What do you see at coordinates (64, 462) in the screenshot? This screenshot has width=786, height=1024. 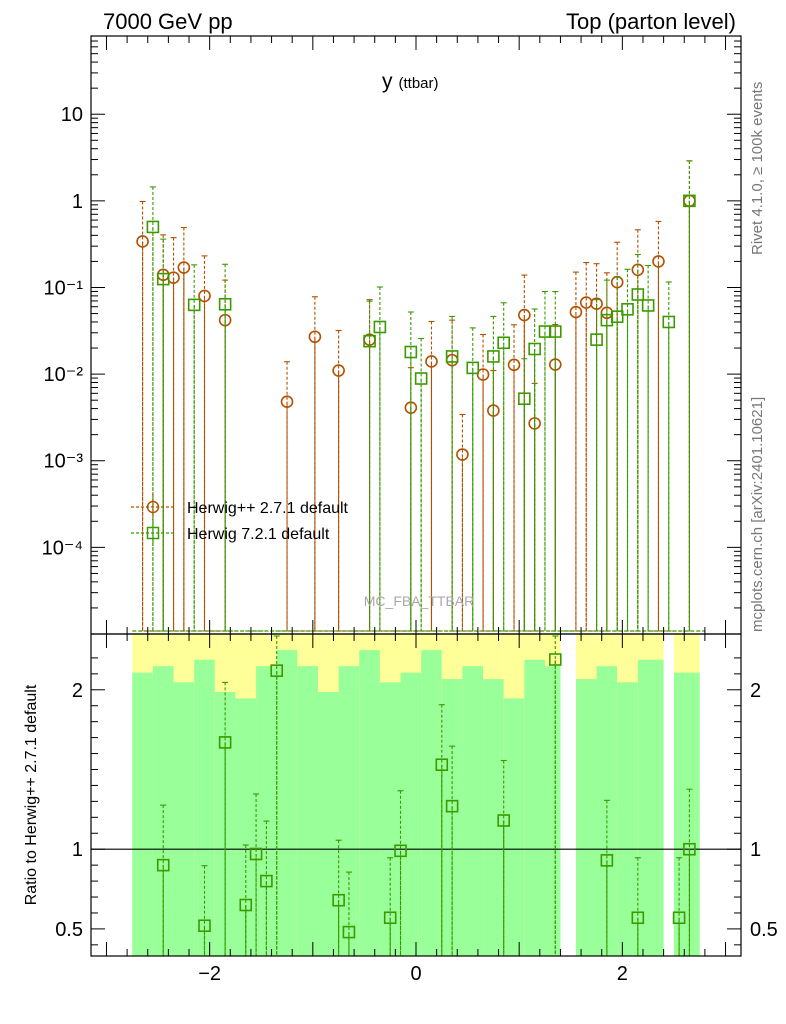 I see `y-tick-label: 10⁻³` at bounding box center [64, 462].